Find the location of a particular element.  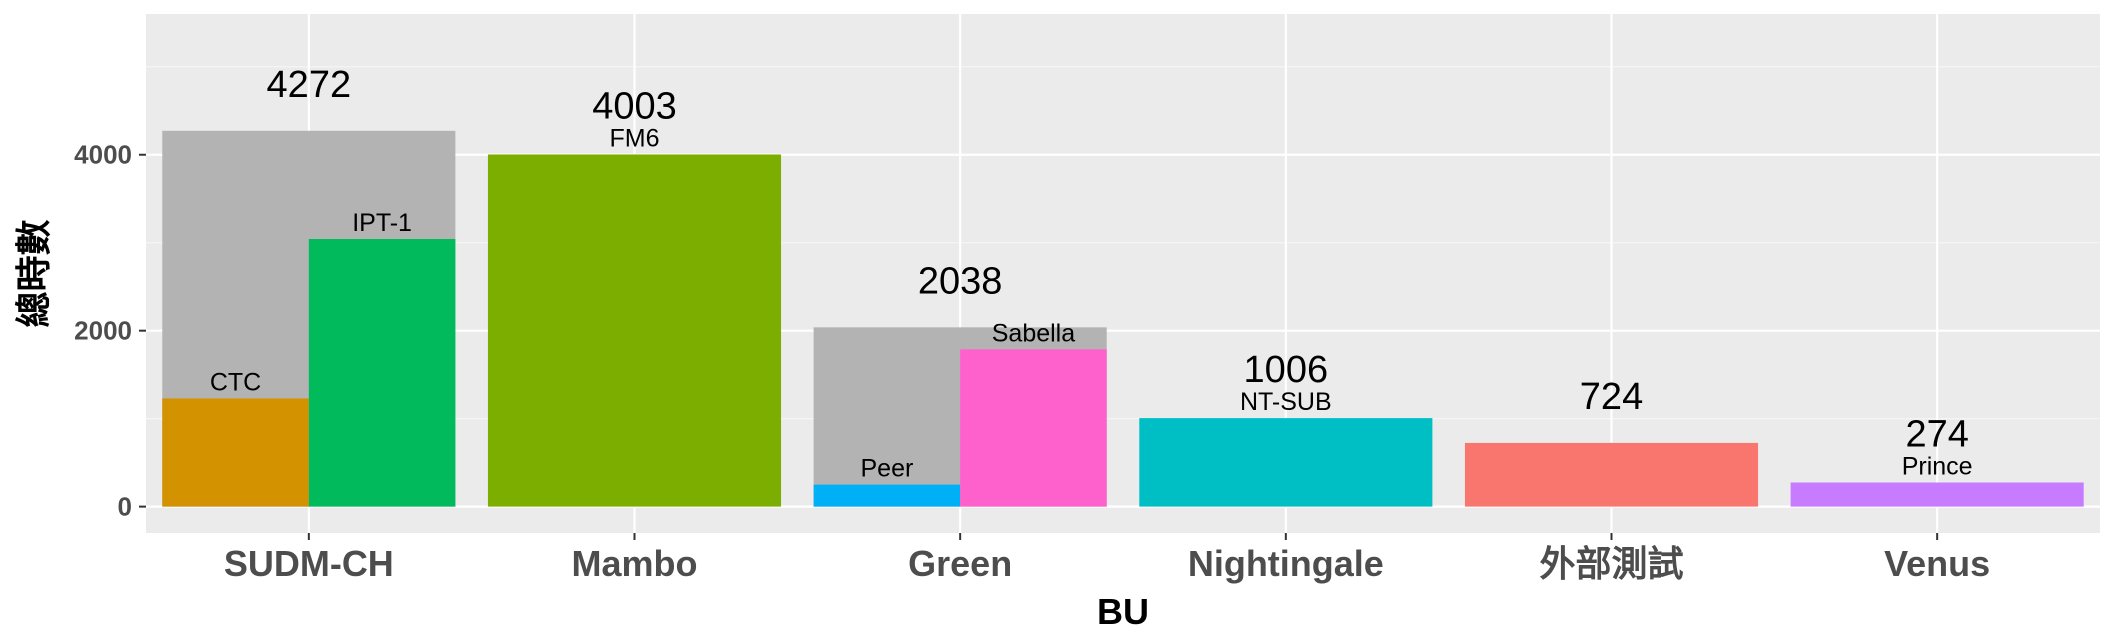

y-tick-label: 2000 is located at coordinates (103, 331).